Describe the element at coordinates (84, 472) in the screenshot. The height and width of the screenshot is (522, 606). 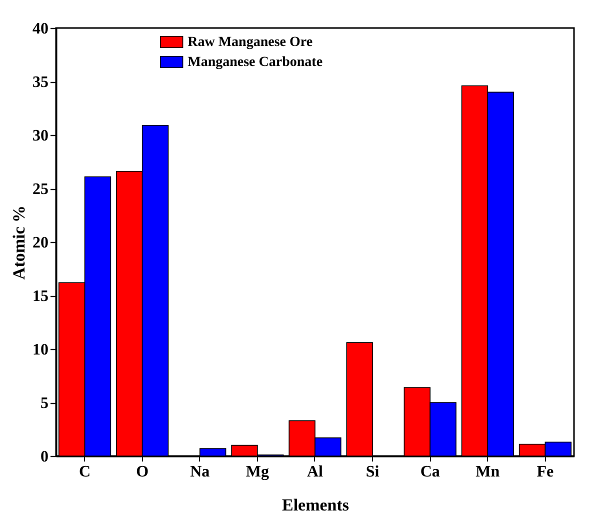
I see `x-tick-label: C` at that location.